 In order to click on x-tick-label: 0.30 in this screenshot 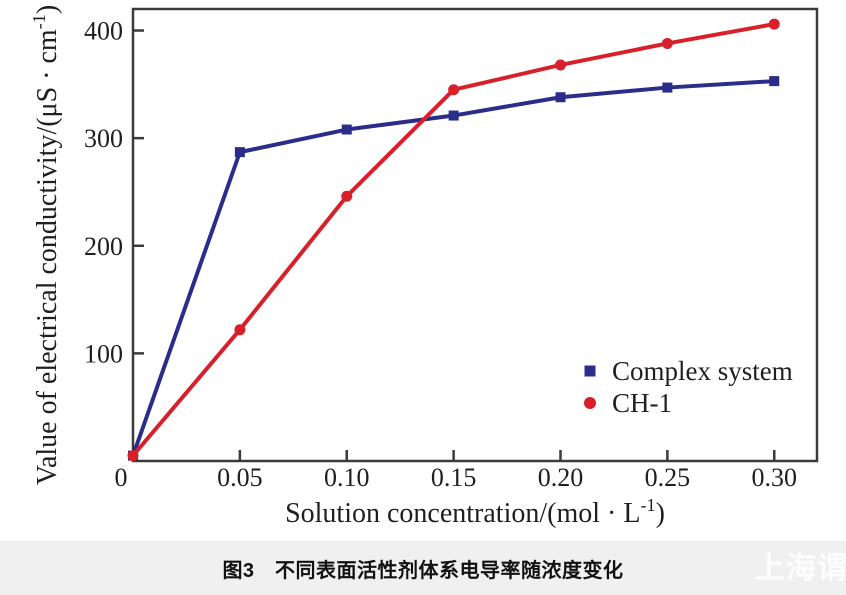, I will do `click(775, 477)`.